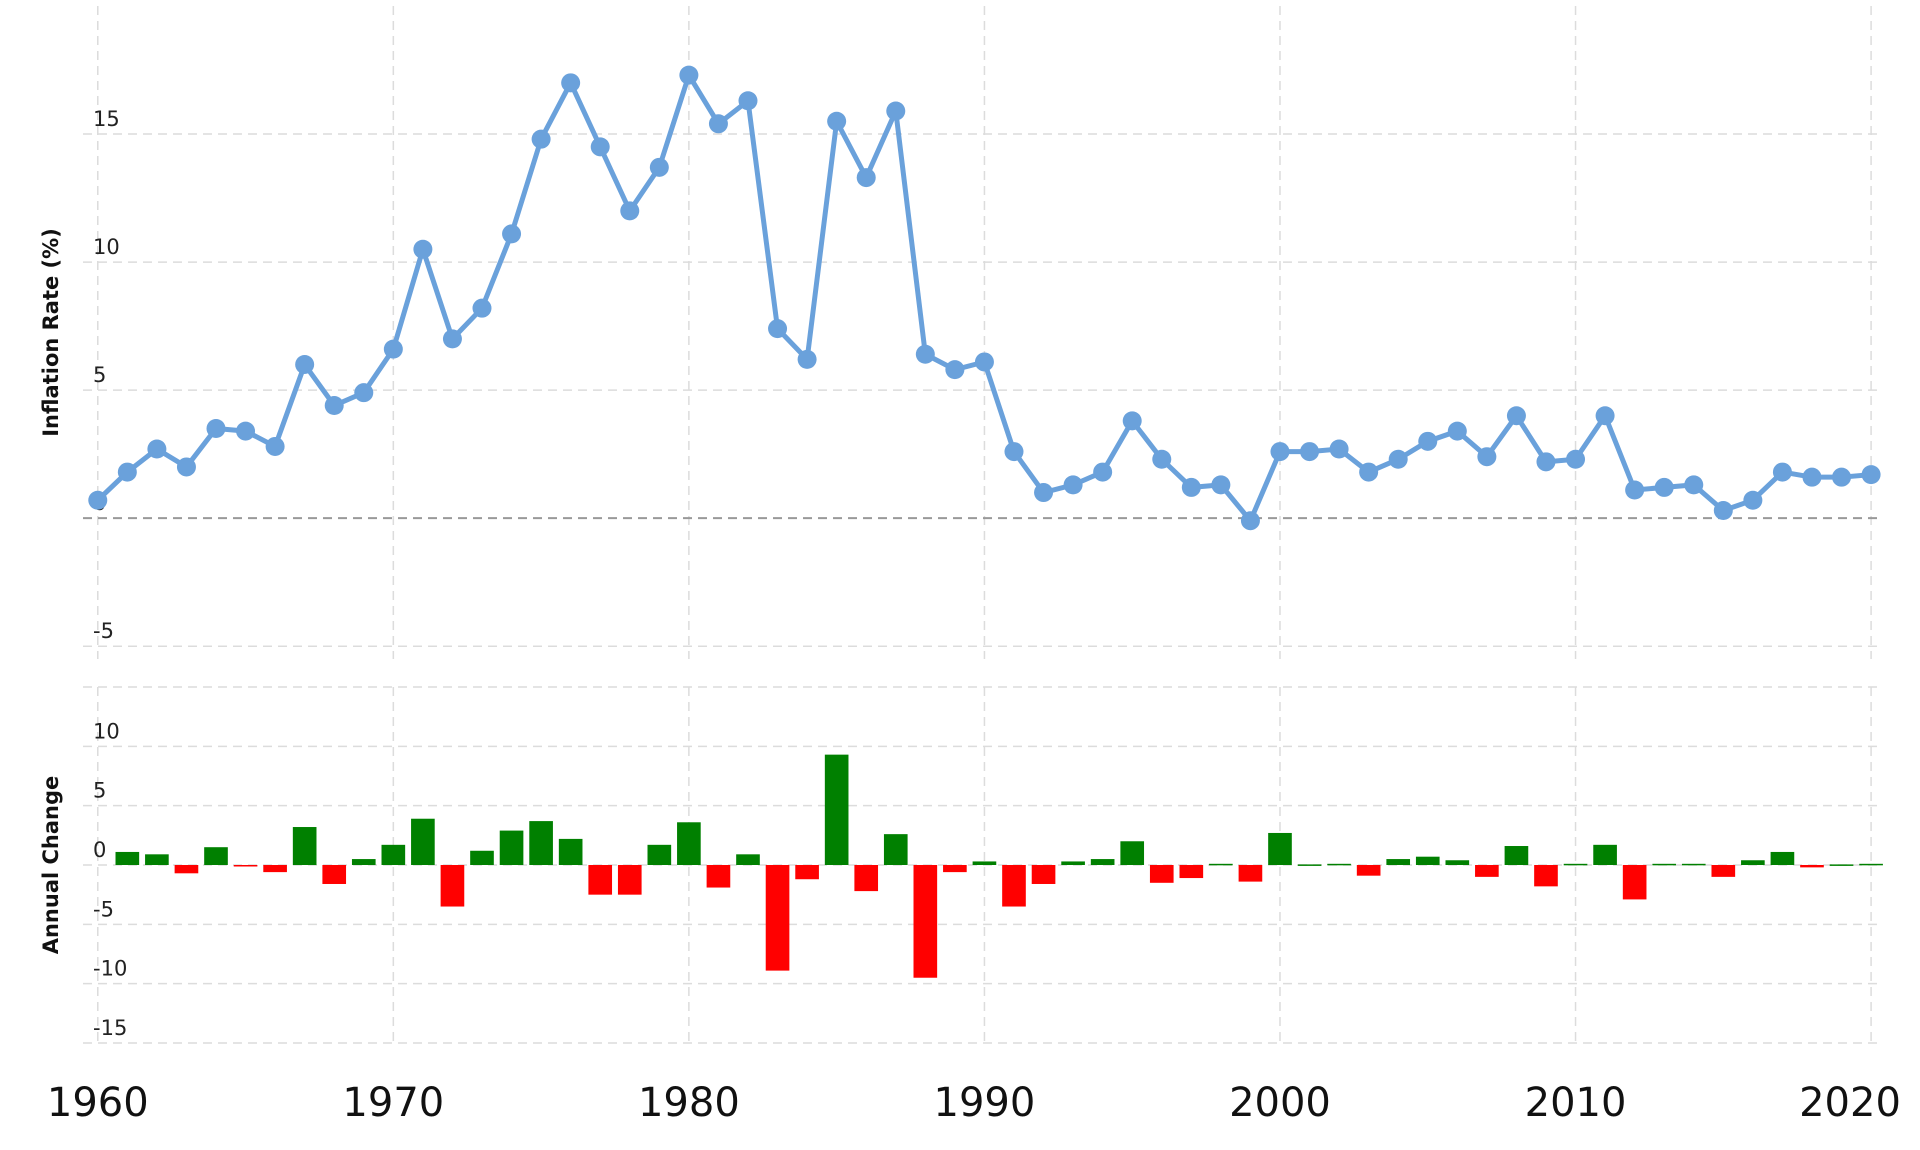 This screenshot has height=1150, width=1920. Describe the element at coordinates (110, 969) in the screenshot. I see `y-tick-label: -10` at that location.